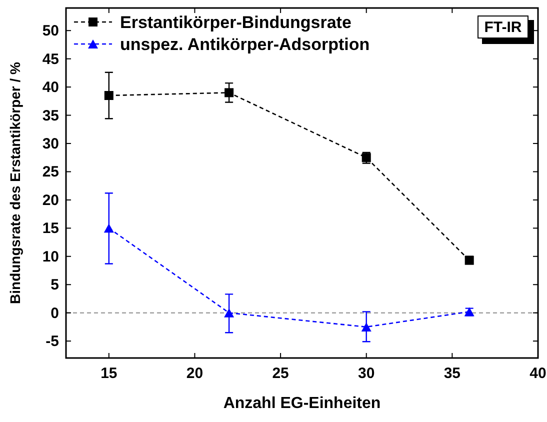 The image size is (547, 422). Describe the element at coordinates (50, 172) in the screenshot. I see `y-tick-label: 25` at that location.